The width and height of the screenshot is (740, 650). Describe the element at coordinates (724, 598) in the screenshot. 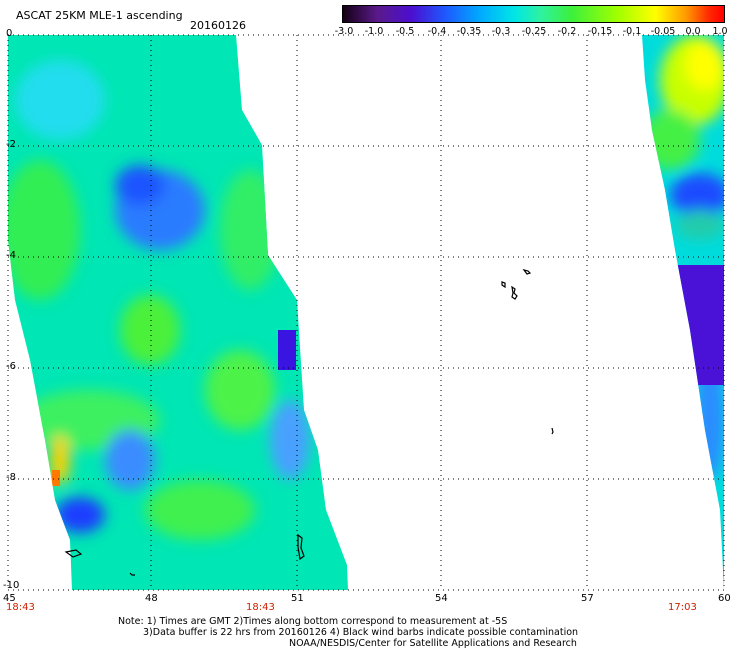

I see `lon-label: 60` at that location.